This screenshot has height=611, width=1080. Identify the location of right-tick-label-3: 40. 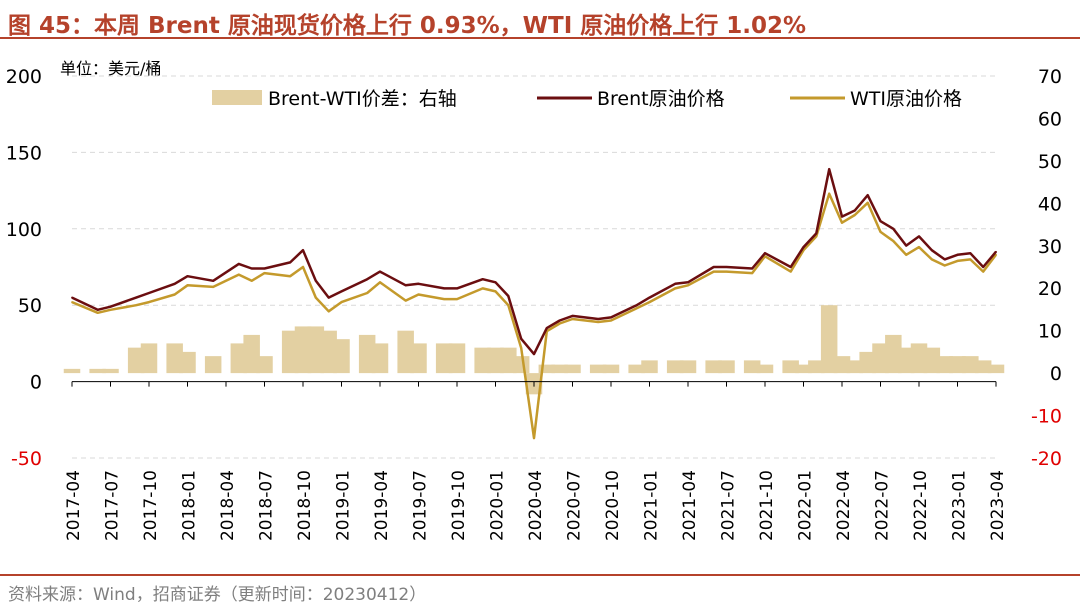
(1050, 204).